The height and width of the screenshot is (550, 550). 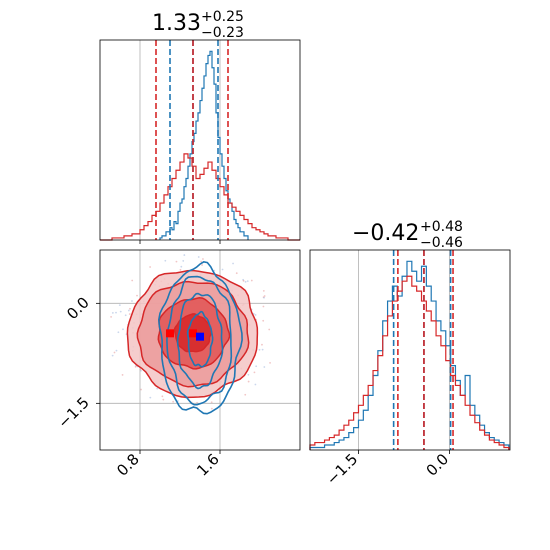 I want to click on panel-2-series-0-histogram, so click(x=409, y=355).